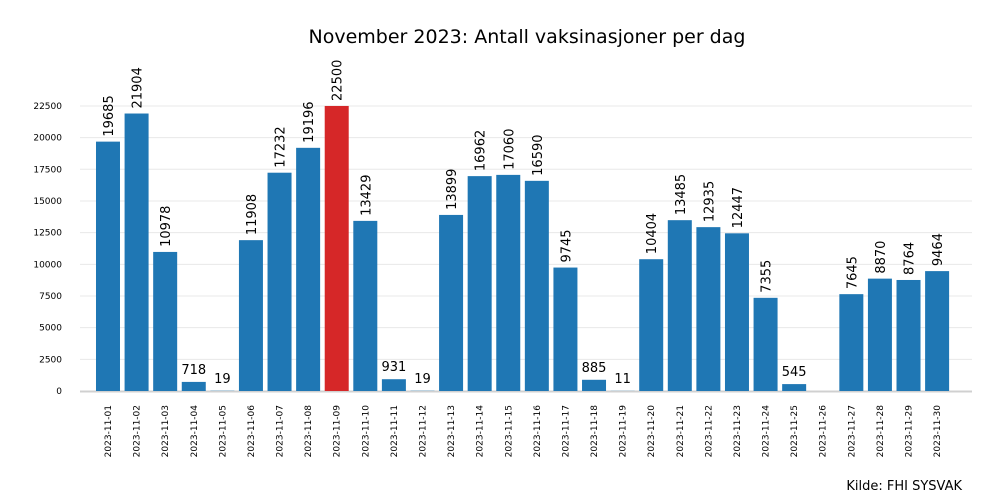  Describe the element at coordinates (624, 431) in the screenshot. I see `x-tick-label: 2023-11-19` at that location.